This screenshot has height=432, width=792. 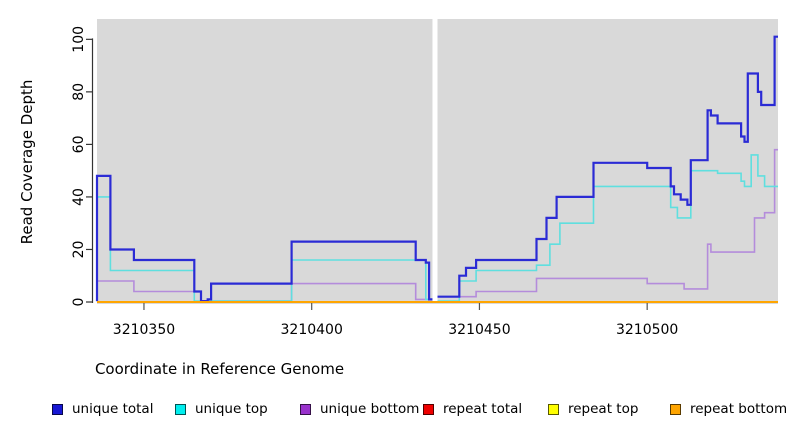 I want to click on legend-label: repeat top, so click(x=603, y=409).